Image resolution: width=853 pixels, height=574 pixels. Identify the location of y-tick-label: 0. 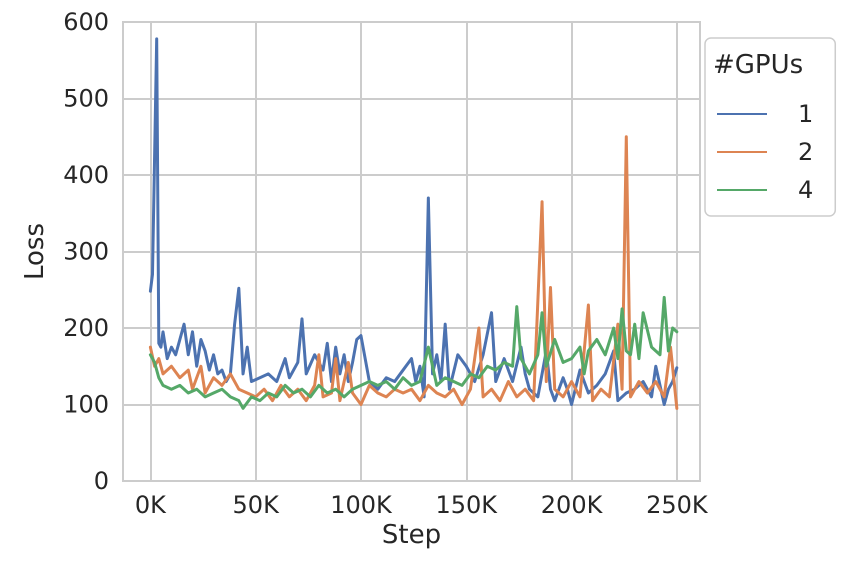
(101, 481).